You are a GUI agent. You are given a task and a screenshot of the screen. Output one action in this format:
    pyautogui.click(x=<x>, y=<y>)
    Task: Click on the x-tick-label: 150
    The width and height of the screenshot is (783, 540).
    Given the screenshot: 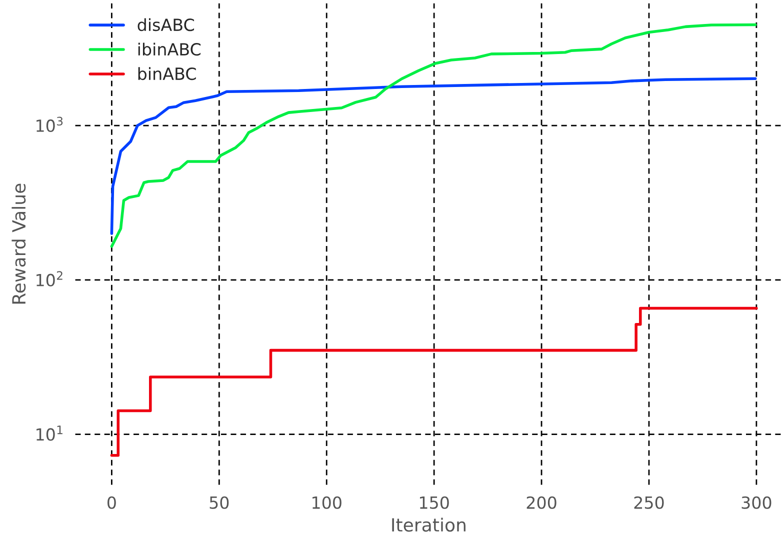 What is the action you would take?
    pyautogui.click(x=434, y=502)
    